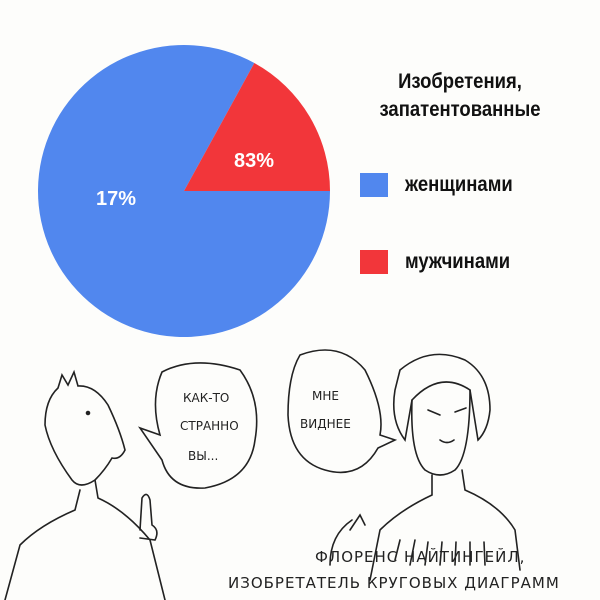 The width and height of the screenshot is (600, 600). Describe the element at coordinates (85, 484) in the screenshot. I see `man-figure` at that location.